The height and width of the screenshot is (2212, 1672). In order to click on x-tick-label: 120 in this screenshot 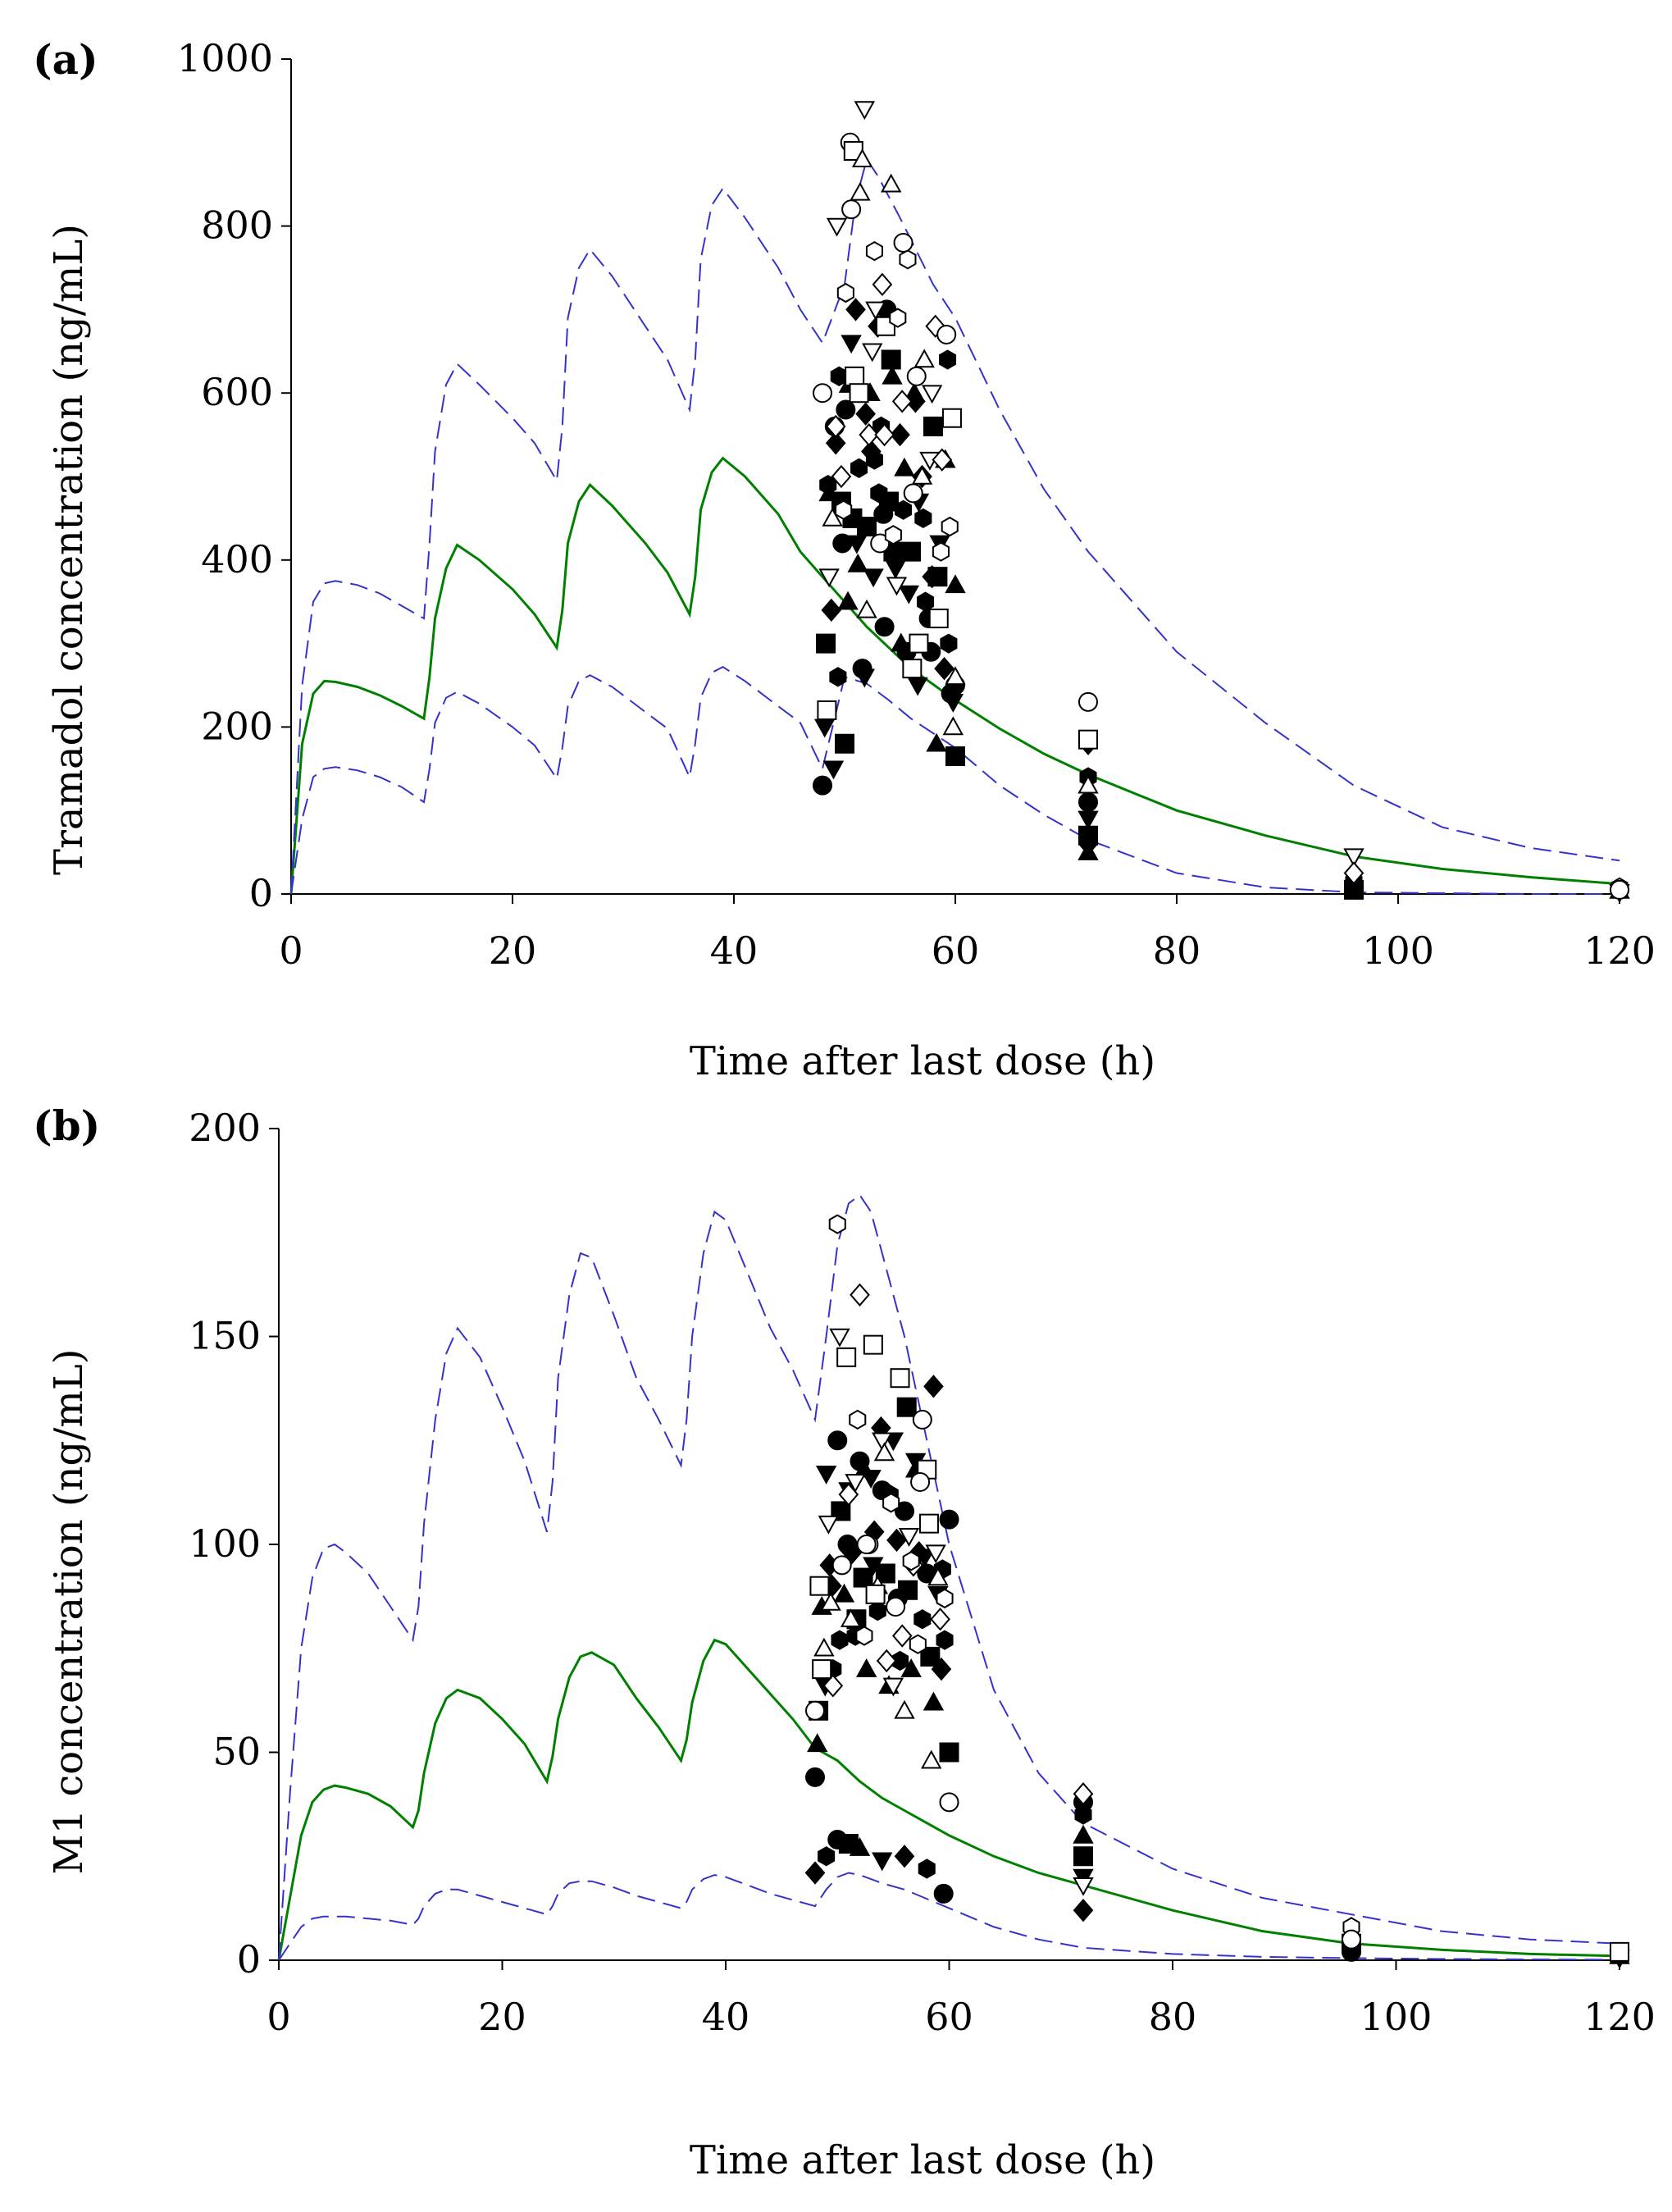, I will do `click(1619, 950)`.